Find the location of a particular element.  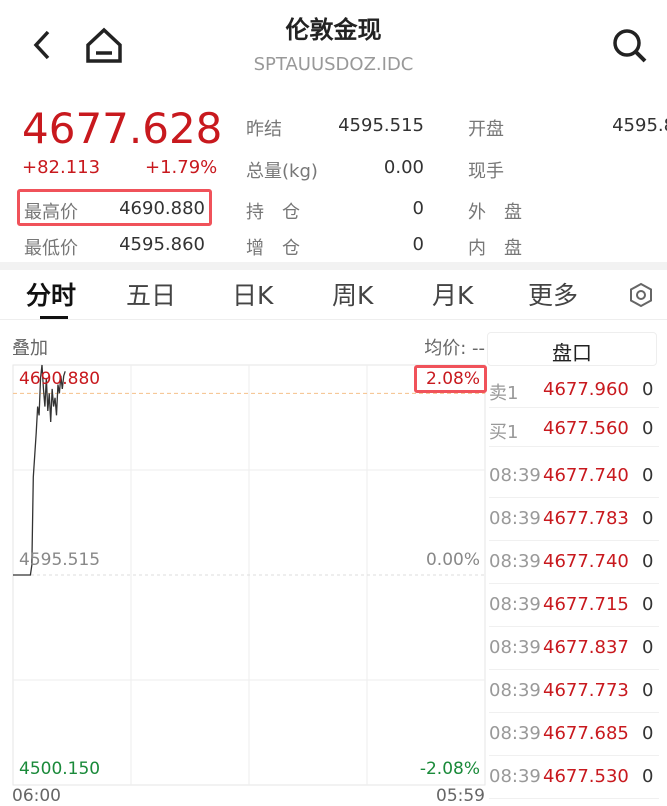

trade-row: 08:39 4677.783 0 is located at coordinates (574, 519).